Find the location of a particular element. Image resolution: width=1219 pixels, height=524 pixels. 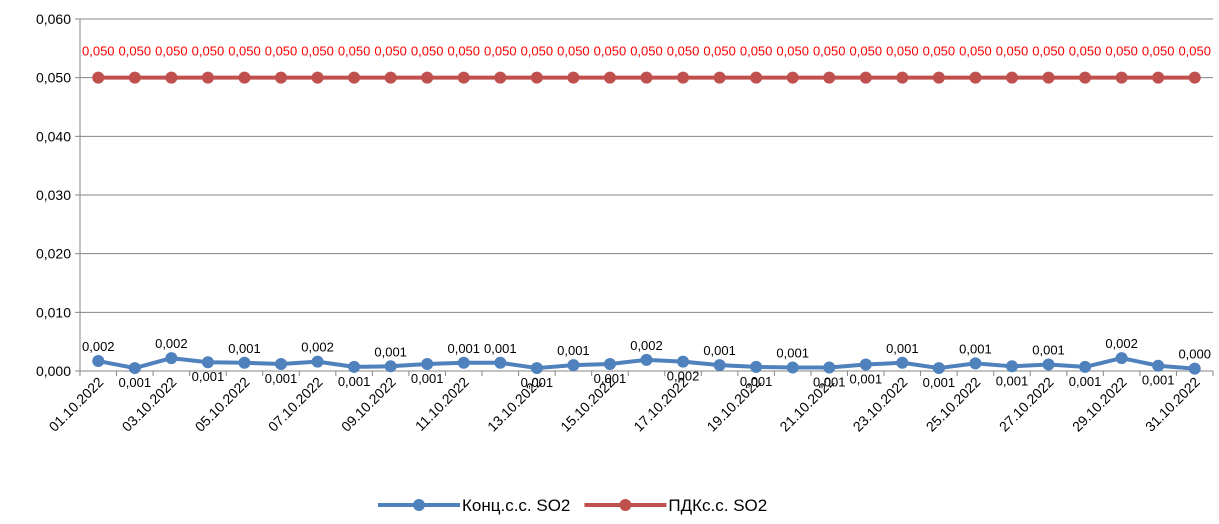

y-tick-label: 0,000 is located at coordinates (53, 371).